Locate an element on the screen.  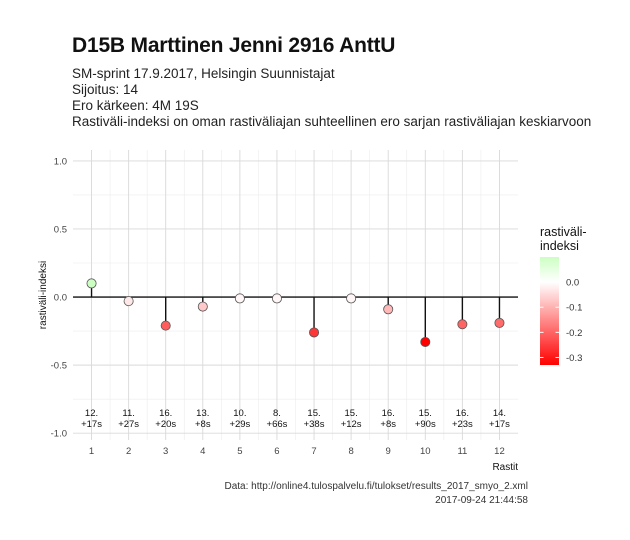
x-tick-label: 7 is located at coordinates (313, 451).